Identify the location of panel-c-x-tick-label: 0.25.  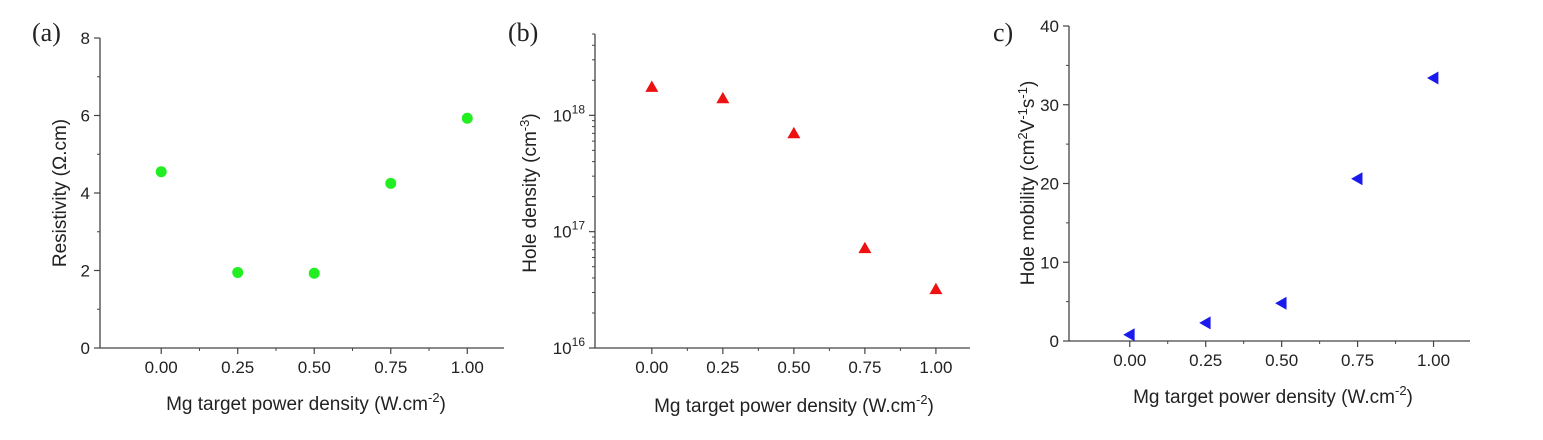
(1205, 360).